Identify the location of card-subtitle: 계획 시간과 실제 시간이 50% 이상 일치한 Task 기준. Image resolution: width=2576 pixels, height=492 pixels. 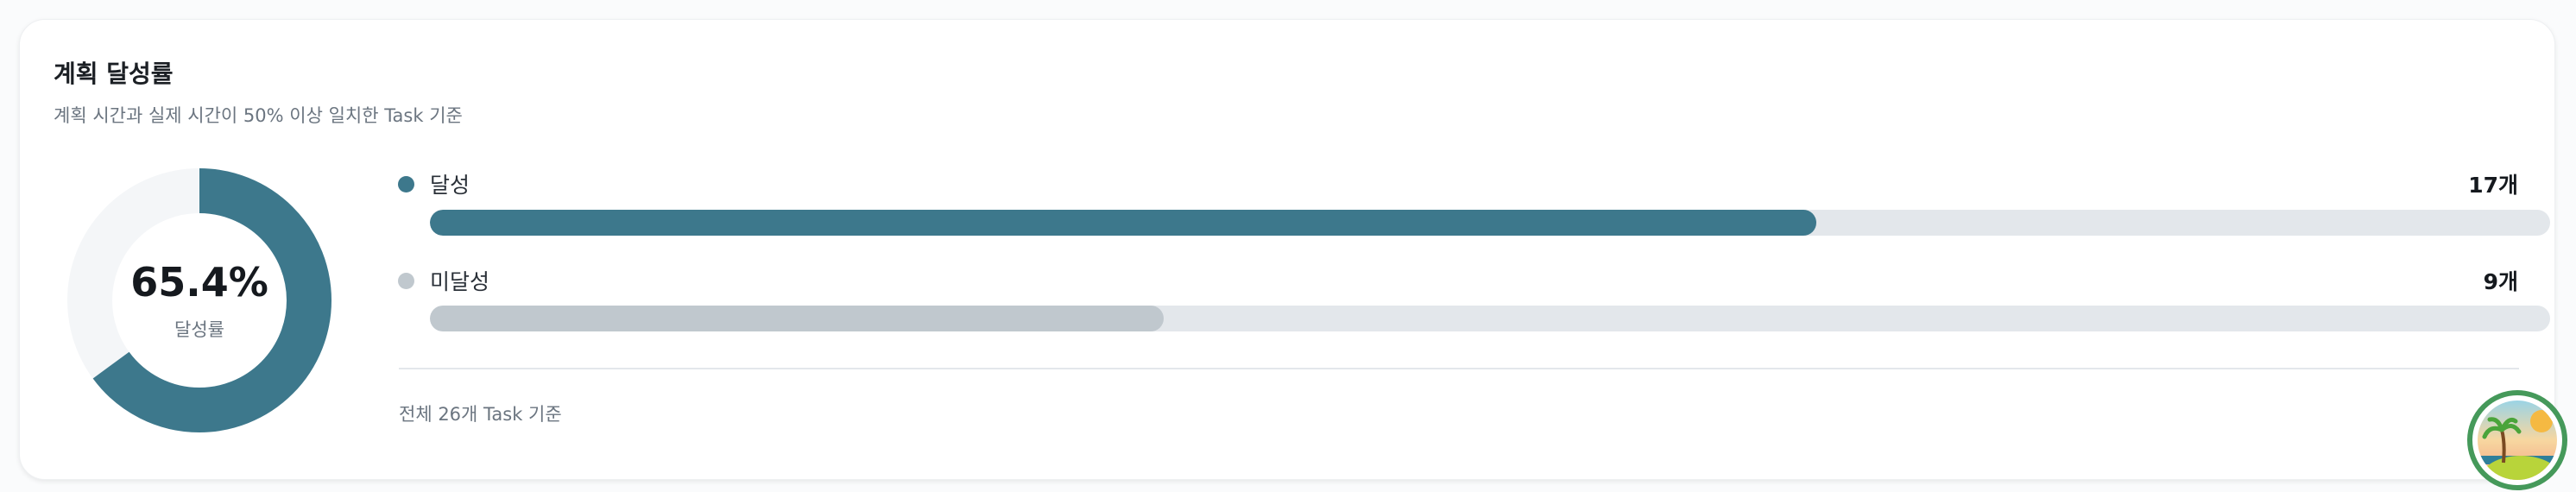
(258, 115).